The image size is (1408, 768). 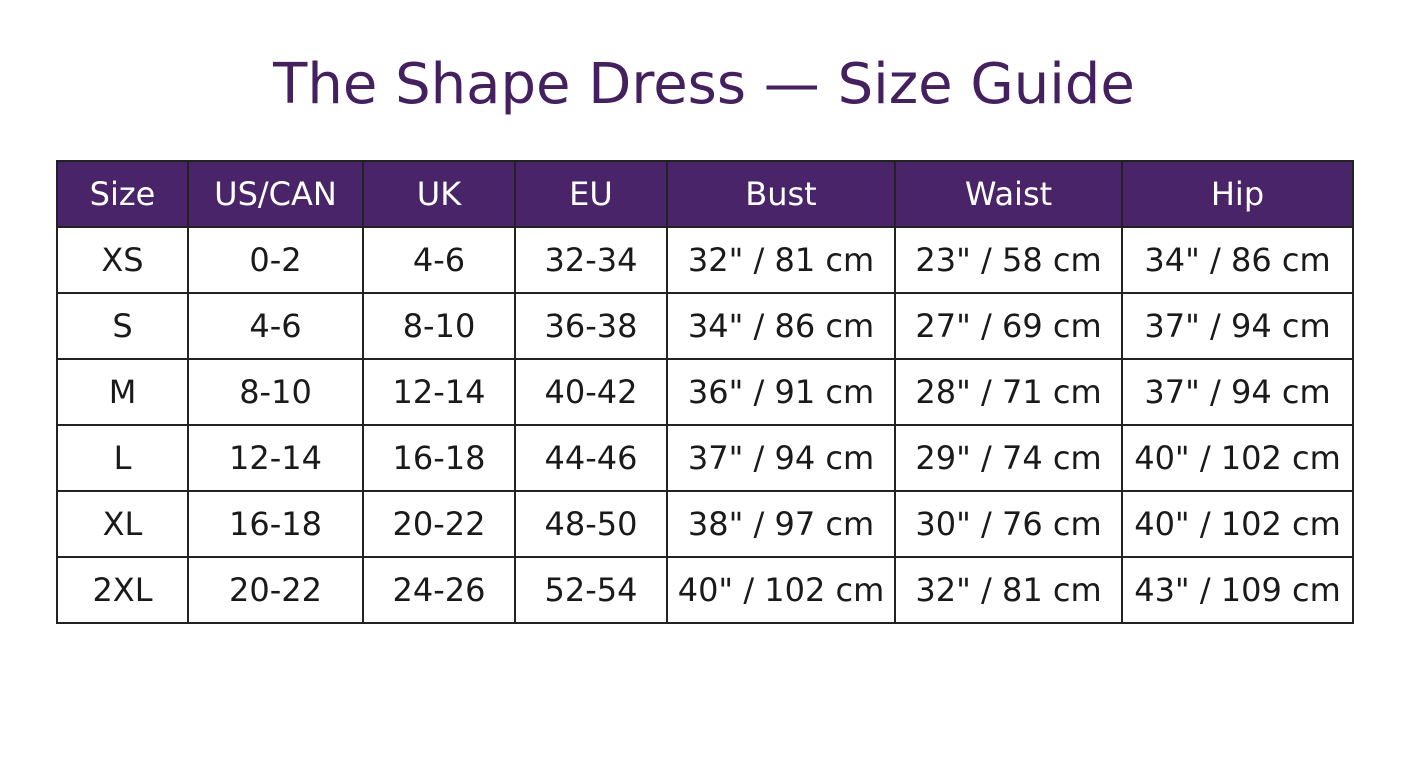 What do you see at coordinates (781, 392) in the screenshot?
I see `table-cell: 36" / 91 cm` at bounding box center [781, 392].